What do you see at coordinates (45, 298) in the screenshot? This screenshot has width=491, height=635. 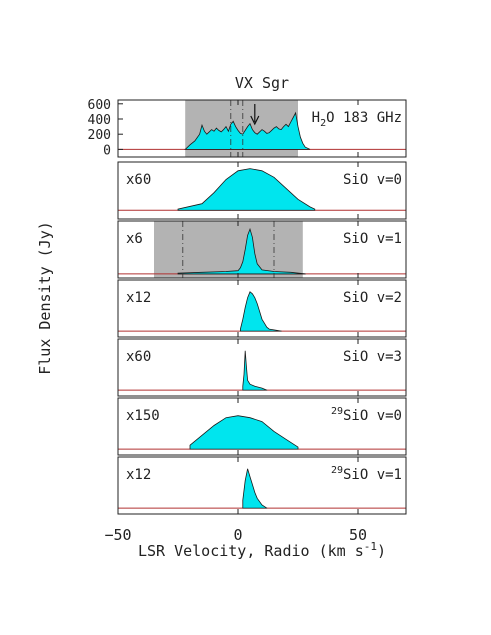 I see `y-axis-label: Flux Density (Jy)` at bounding box center [45, 298].